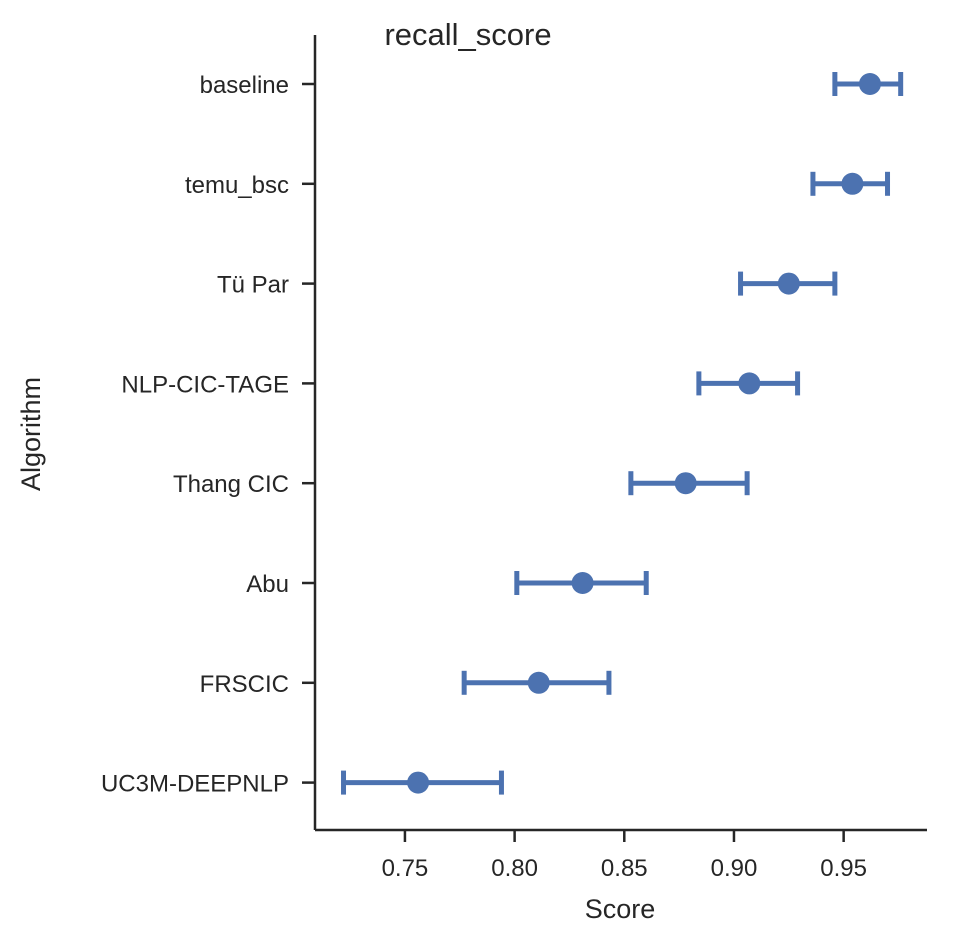 Image resolution: width=964 pixels, height=943 pixels. What do you see at coordinates (267, 584) in the screenshot?
I see `y-tick-label: Abu` at bounding box center [267, 584].